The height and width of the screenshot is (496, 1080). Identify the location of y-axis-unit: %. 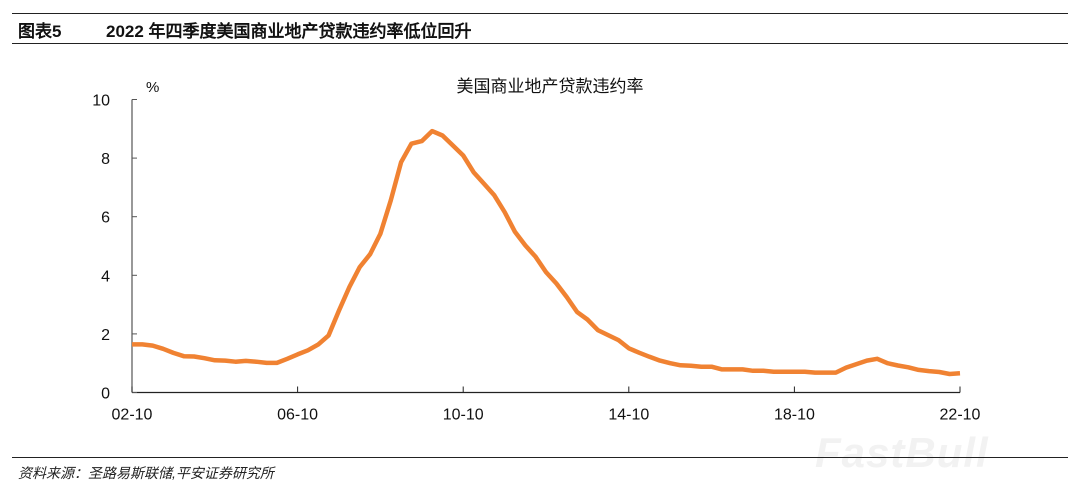
(152, 87).